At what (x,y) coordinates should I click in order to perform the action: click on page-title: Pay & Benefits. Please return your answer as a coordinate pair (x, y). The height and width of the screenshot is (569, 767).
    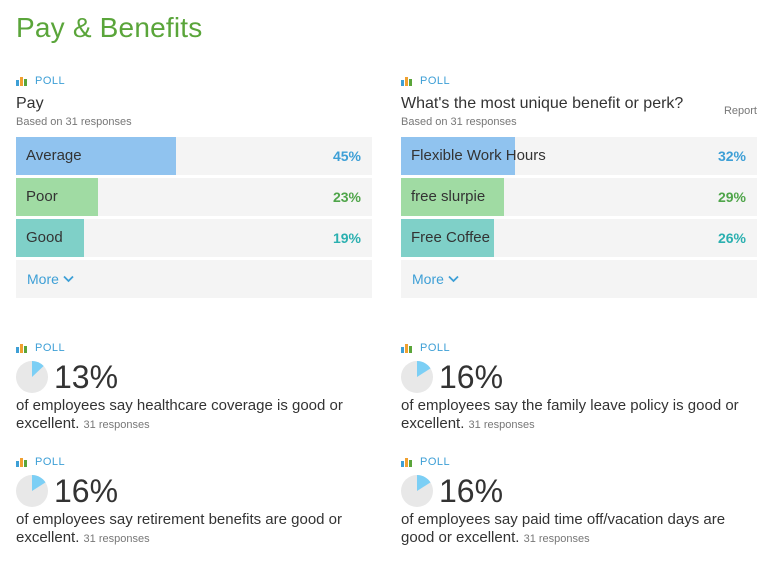
    Looking at the image, I should click on (109, 27).